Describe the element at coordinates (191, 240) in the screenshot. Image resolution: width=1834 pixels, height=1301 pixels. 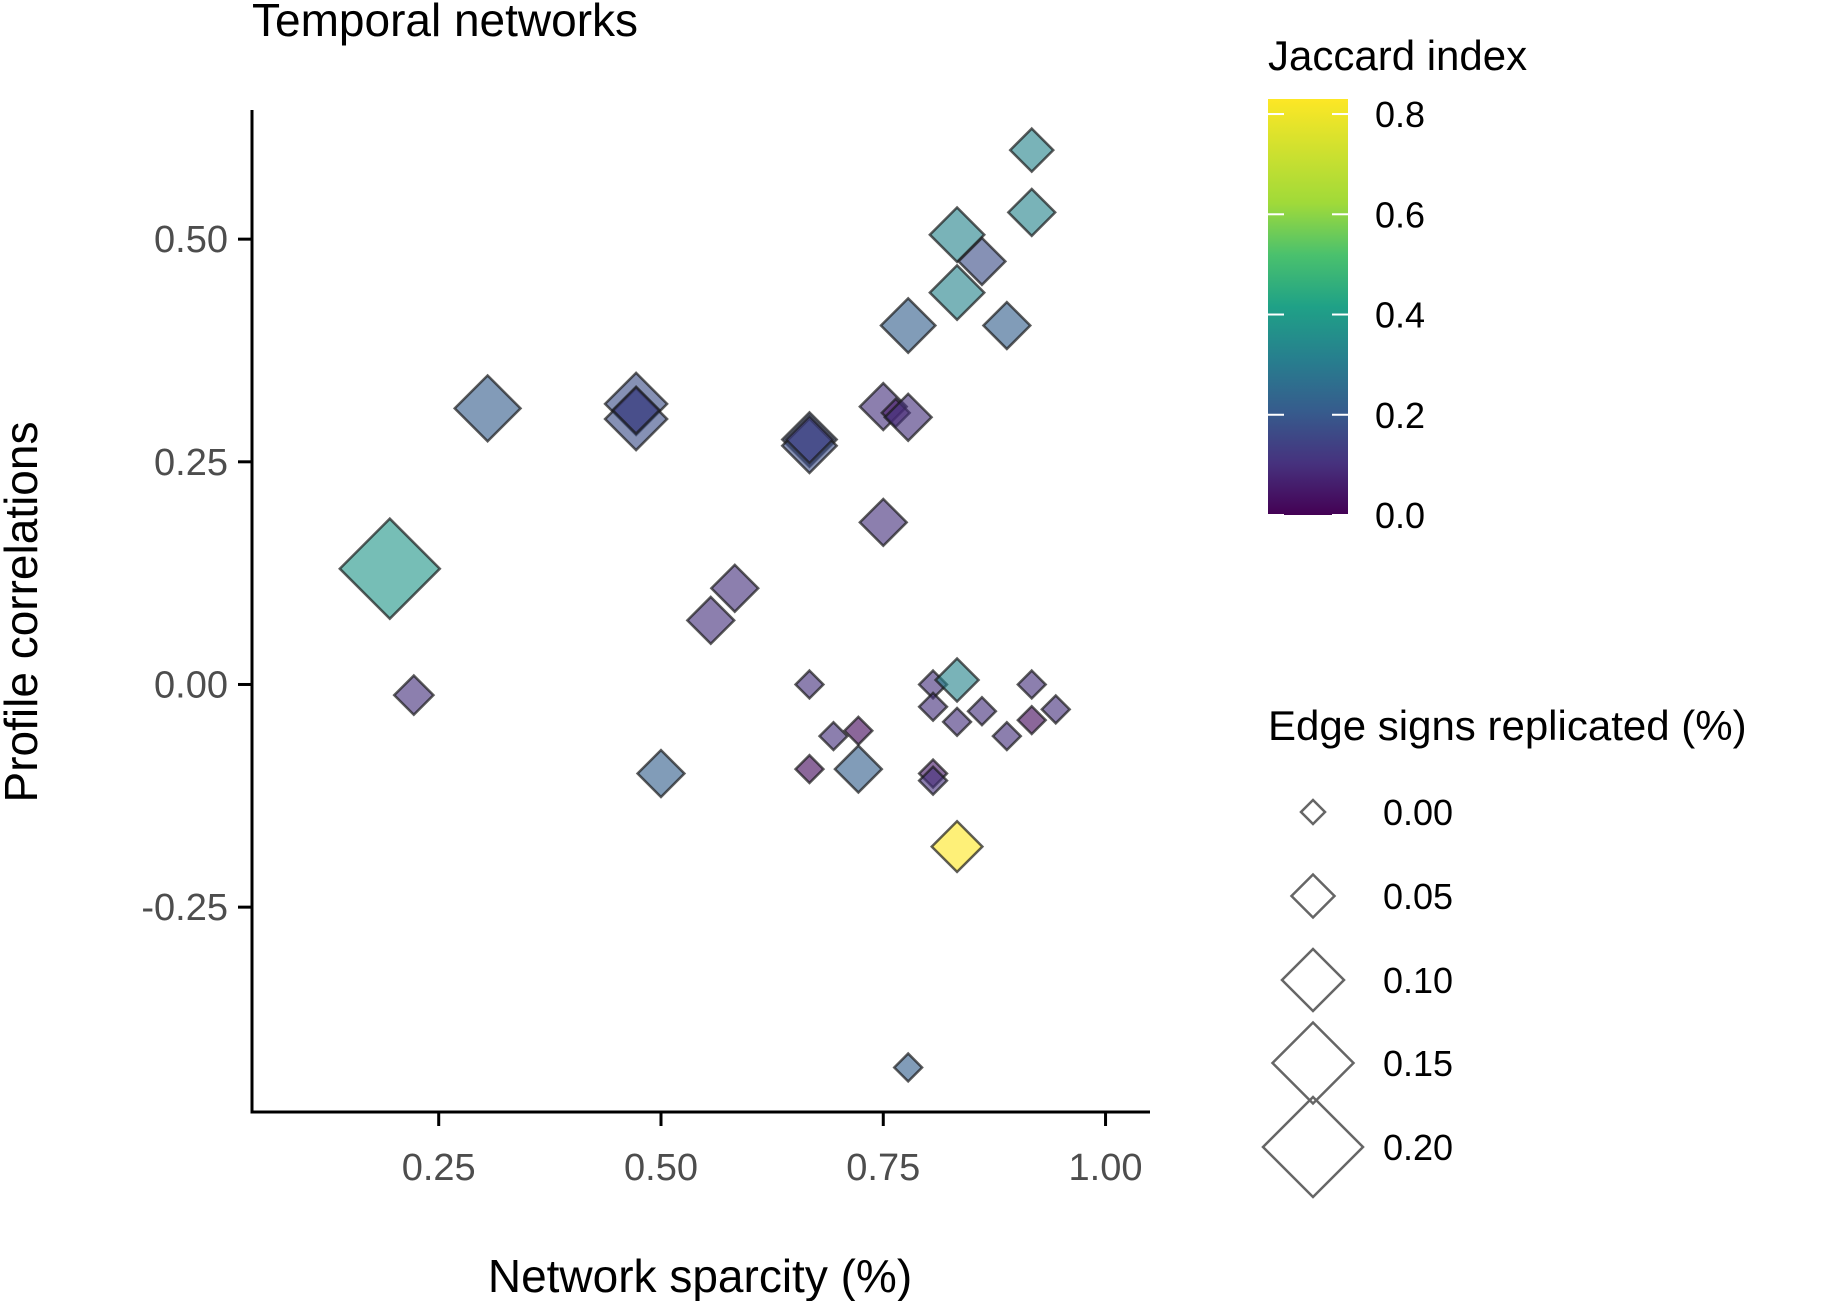
I see `y-tick-label: 0.50` at that location.